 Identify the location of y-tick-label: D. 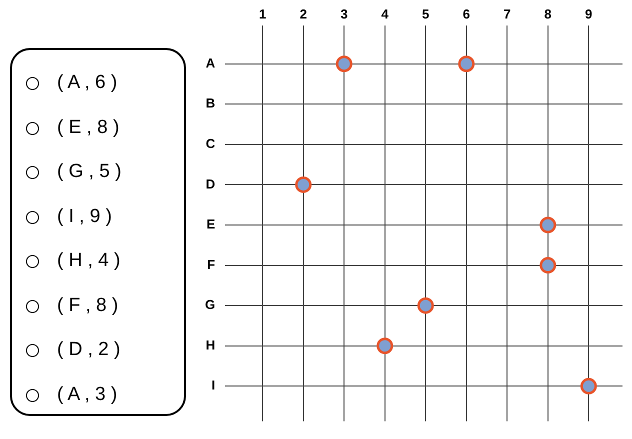
(211, 184).